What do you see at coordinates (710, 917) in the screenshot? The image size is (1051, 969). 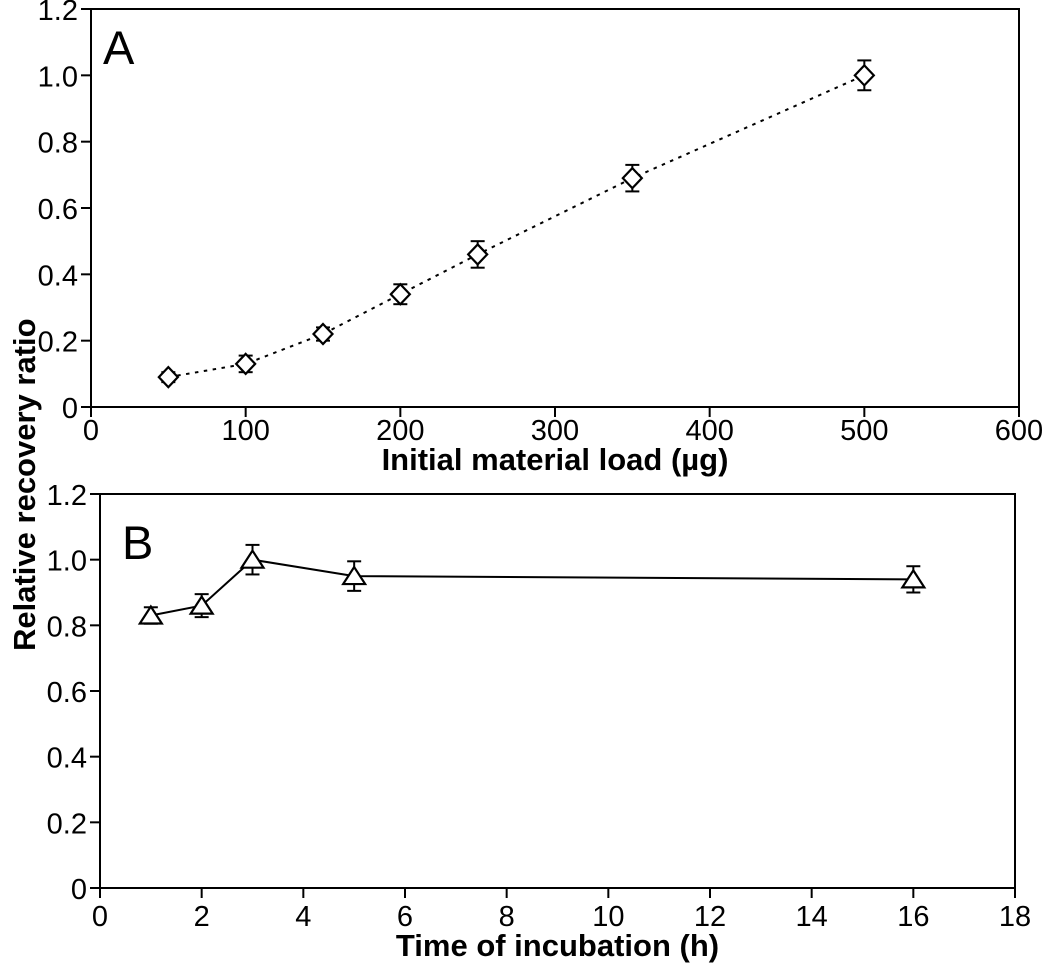 I see `x-tick-label: 12` at bounding box center [710, 917].